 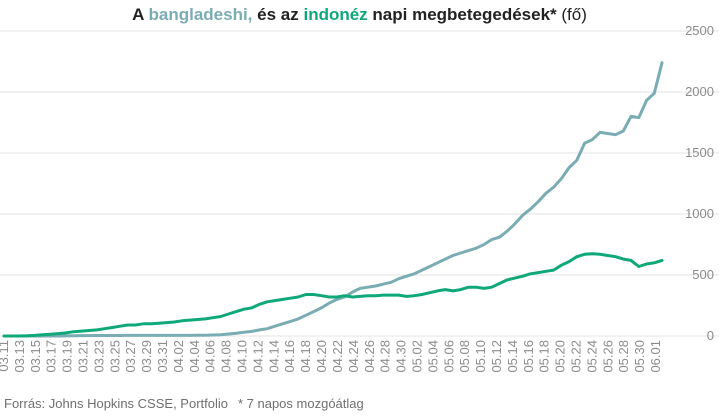 I want to click on x-tick-label: 04.08, so click(x=226, y=356).